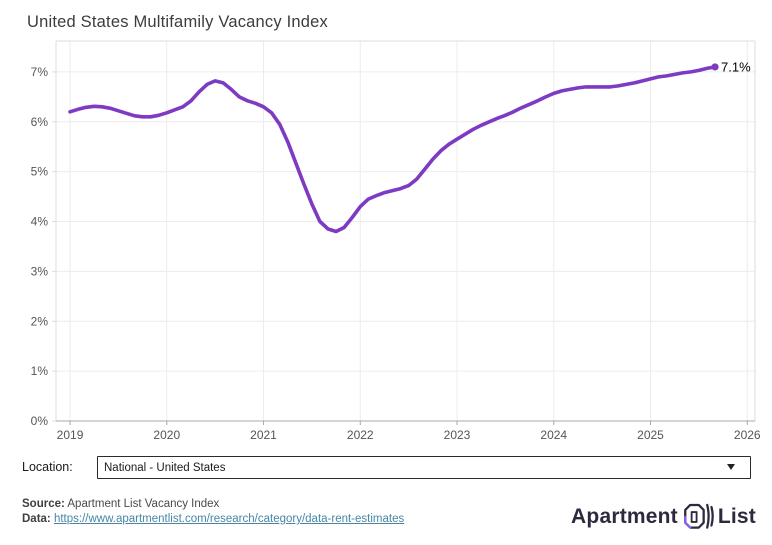 The width and height of the screenshot is (772, 545). I want to click on y-tick-label: 5%, so click(40, 172).